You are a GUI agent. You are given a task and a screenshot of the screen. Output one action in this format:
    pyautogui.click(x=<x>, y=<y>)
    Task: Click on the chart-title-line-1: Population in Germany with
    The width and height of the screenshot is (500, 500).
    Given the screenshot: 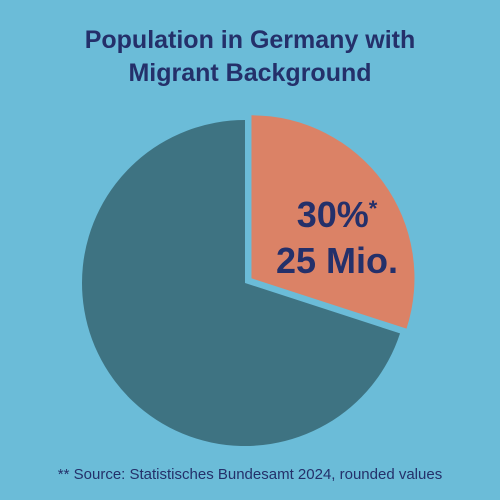 What is the action you would take?
    pyautogui.click(x=250, y=40)
    